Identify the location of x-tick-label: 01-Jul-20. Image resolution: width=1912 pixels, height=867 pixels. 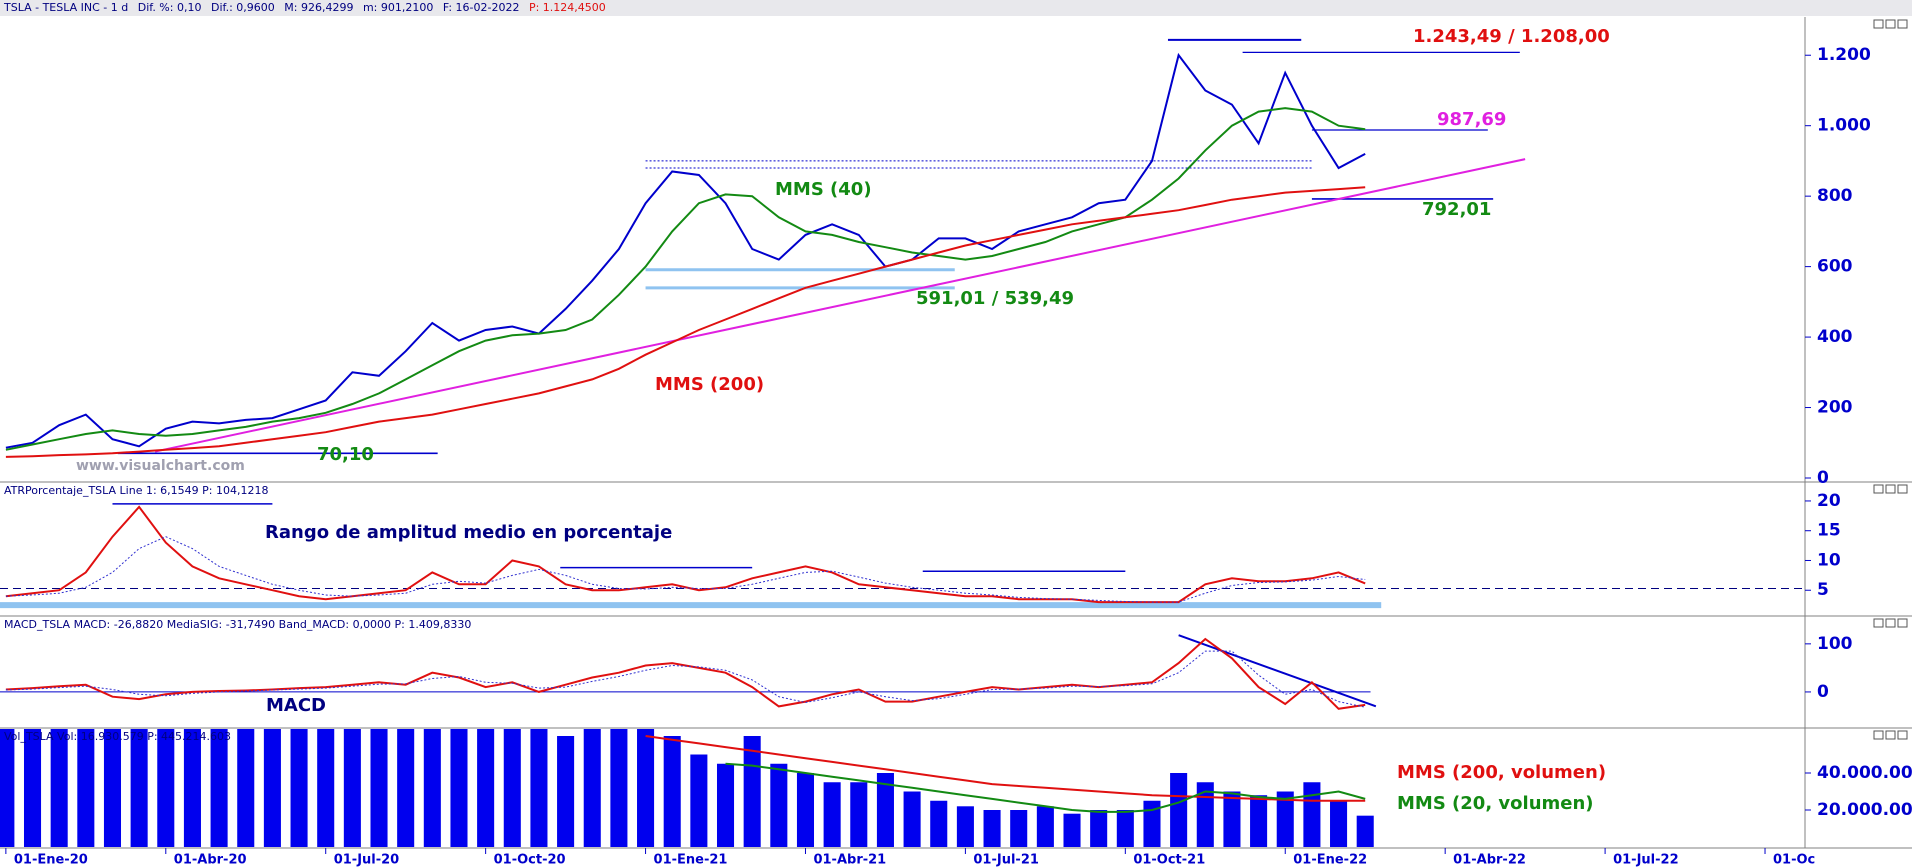
(367, 860).